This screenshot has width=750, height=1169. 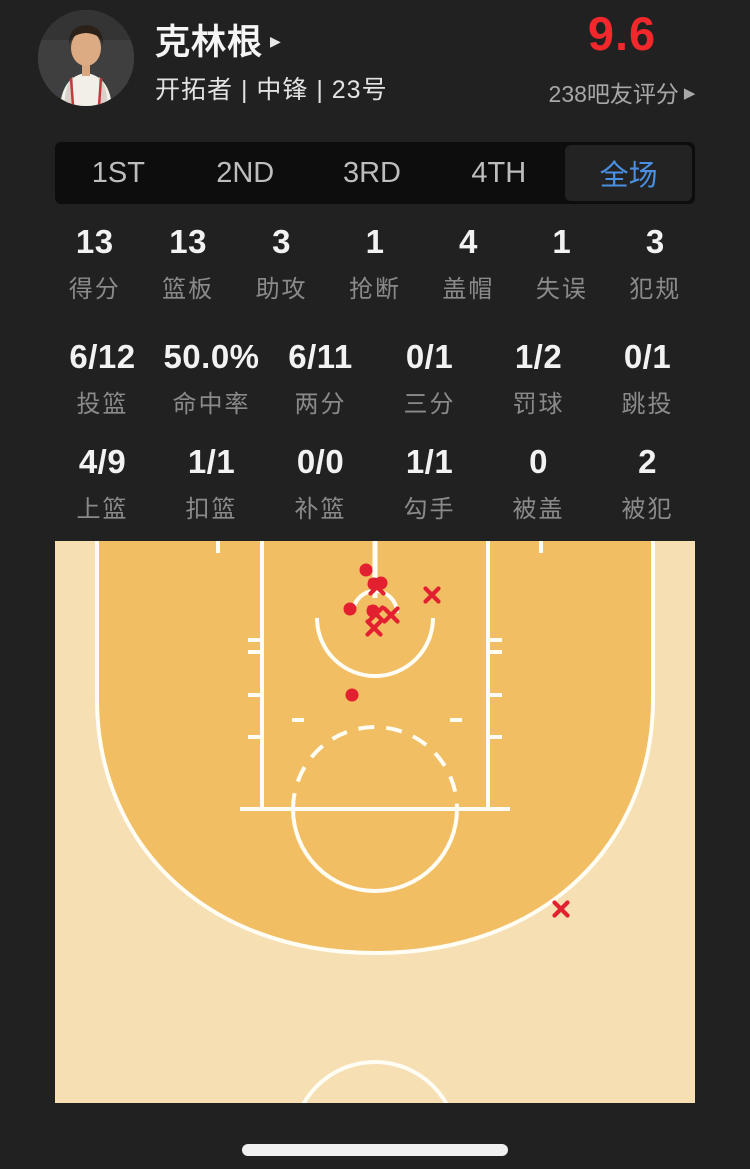 I want to click on hair, so click(x=86, y=35).